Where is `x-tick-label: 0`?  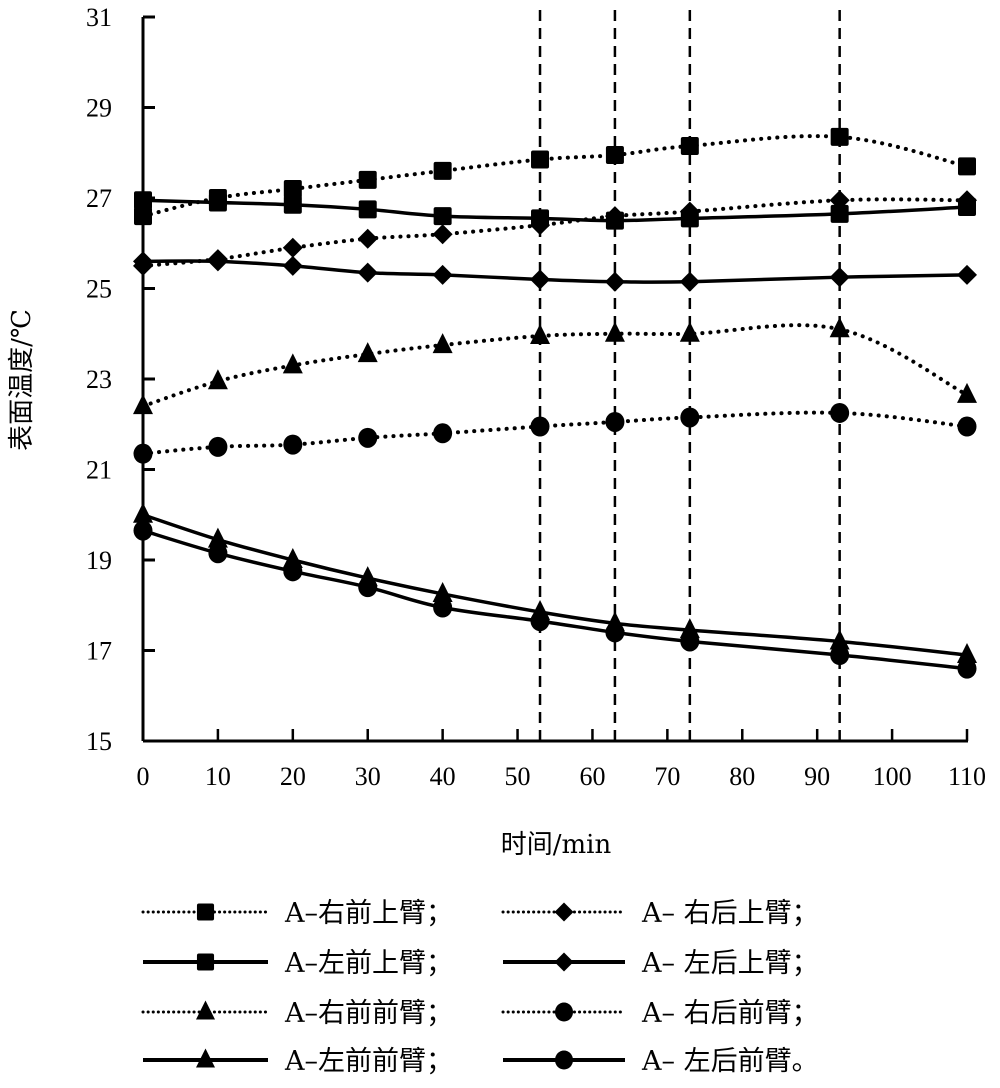
x-tick-label: 0 is located at coordinates (143, 776).